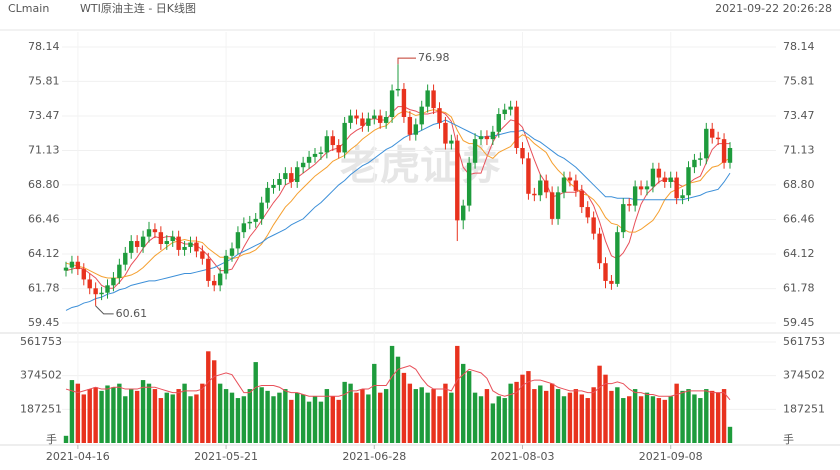 The height and width of the screenshot is (470, 840). I want to click on y-tick-label: 68.80, so click(44, 184).